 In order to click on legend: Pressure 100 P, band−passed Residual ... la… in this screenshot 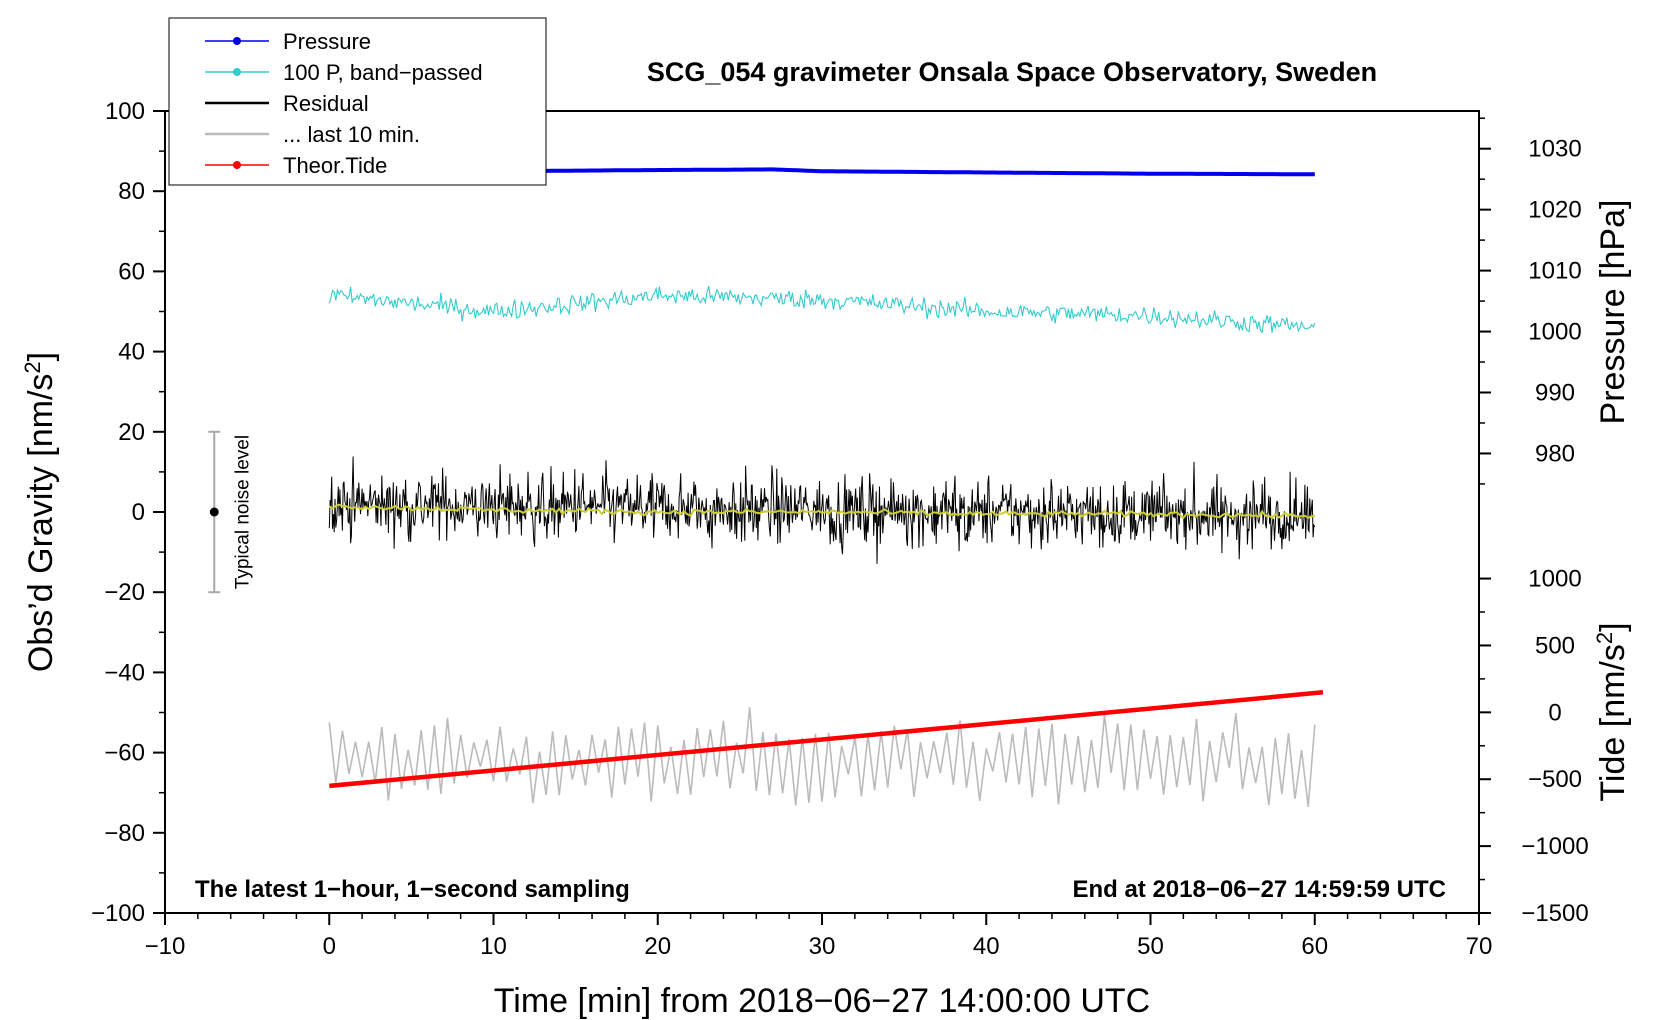, I will do `click(357, 101)`.